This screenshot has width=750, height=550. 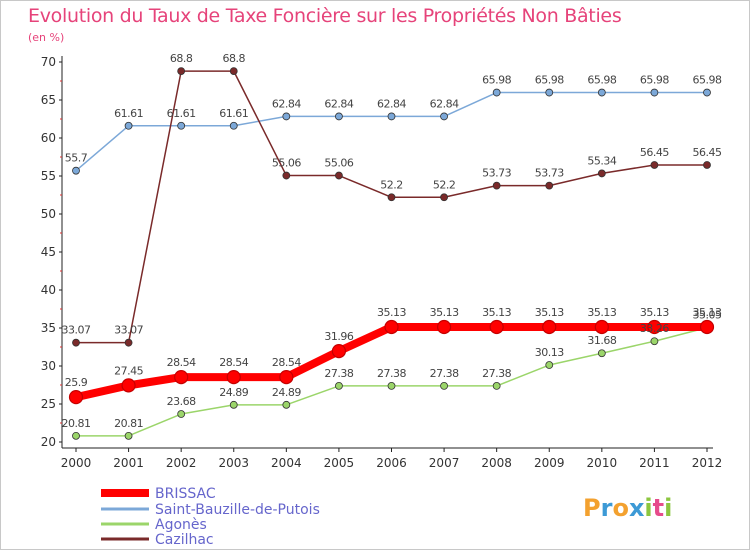 What do you see at coordinates (391, 184) in the screenshot?
I see `data-label: 52.2` at bounding box center [391, 184].